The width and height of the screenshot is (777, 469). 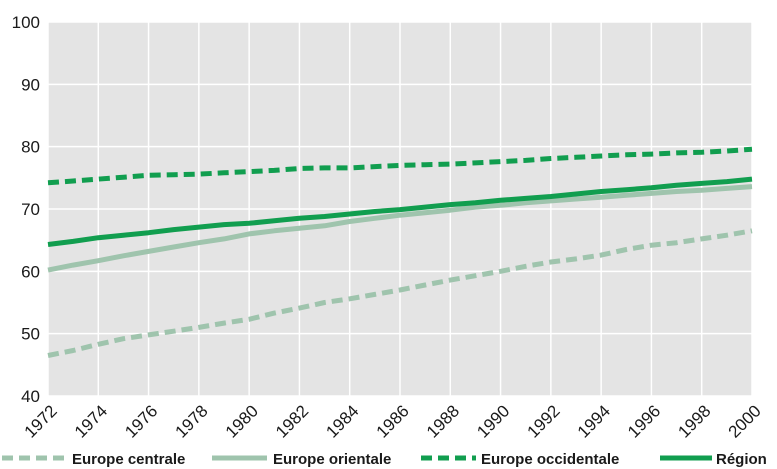 What do you see at coordinates (30, 396) in the screenshot?
I see `y-tick-label: 40` at bounding box center [30, 396].